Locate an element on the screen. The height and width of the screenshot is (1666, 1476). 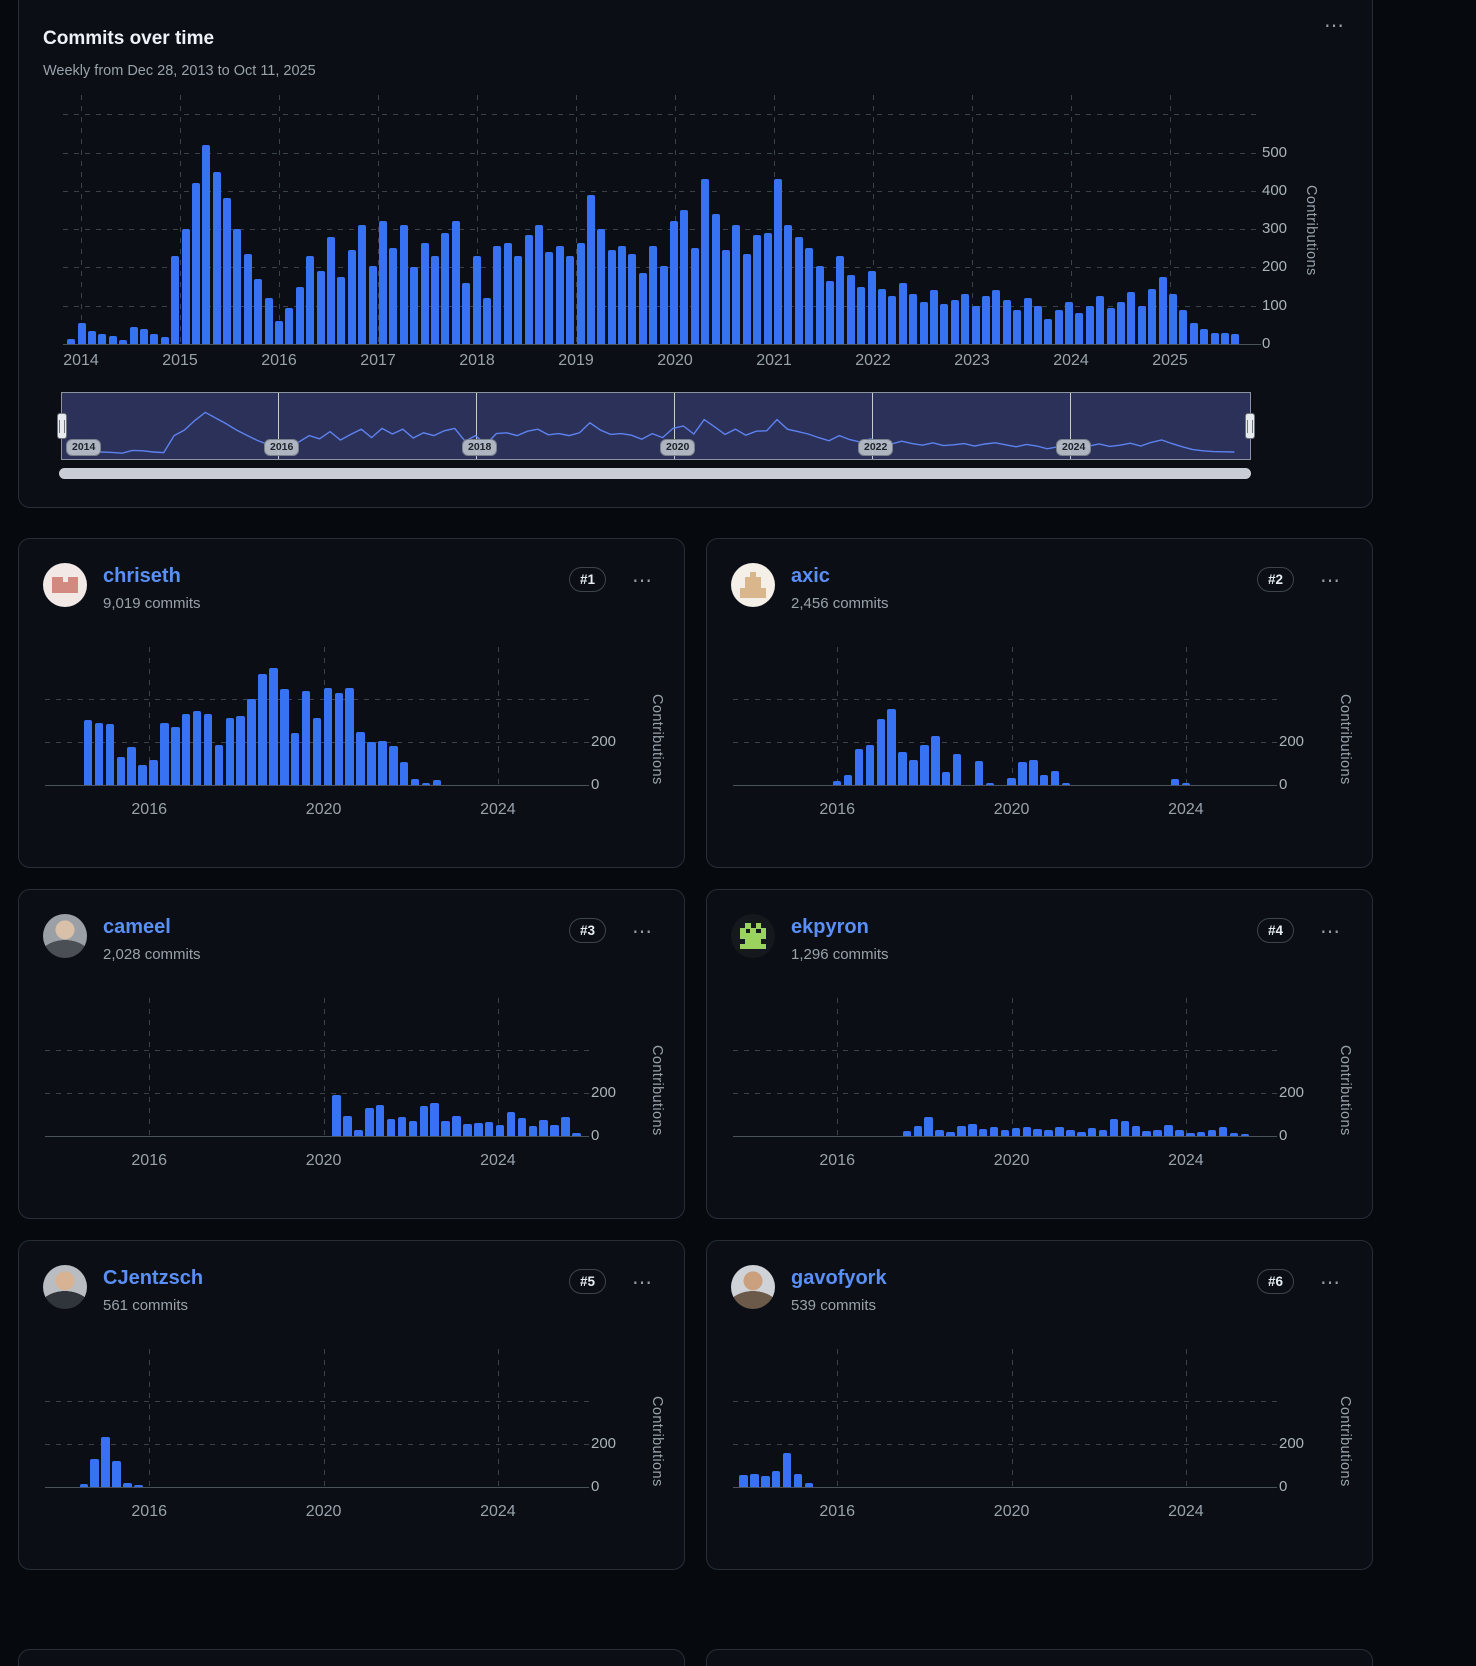
contributor-name-link: chriseth is located at coordinates (142, 576).